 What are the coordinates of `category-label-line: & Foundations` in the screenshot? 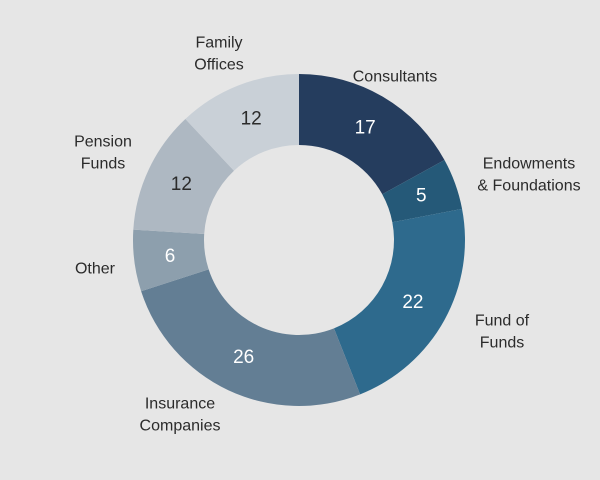 It's located at (528, 186).